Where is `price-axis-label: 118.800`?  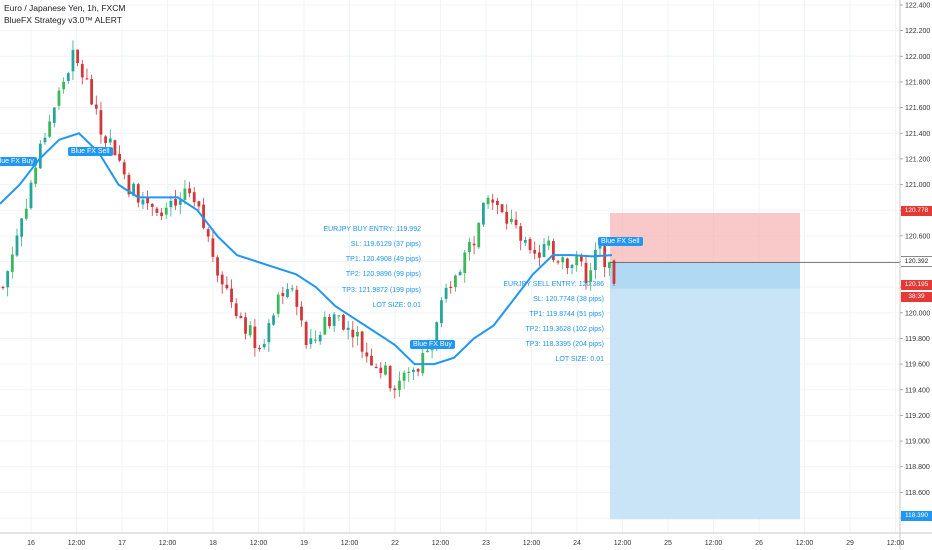
price-axis-label: 118.800 is located at coordinates (917, 467).